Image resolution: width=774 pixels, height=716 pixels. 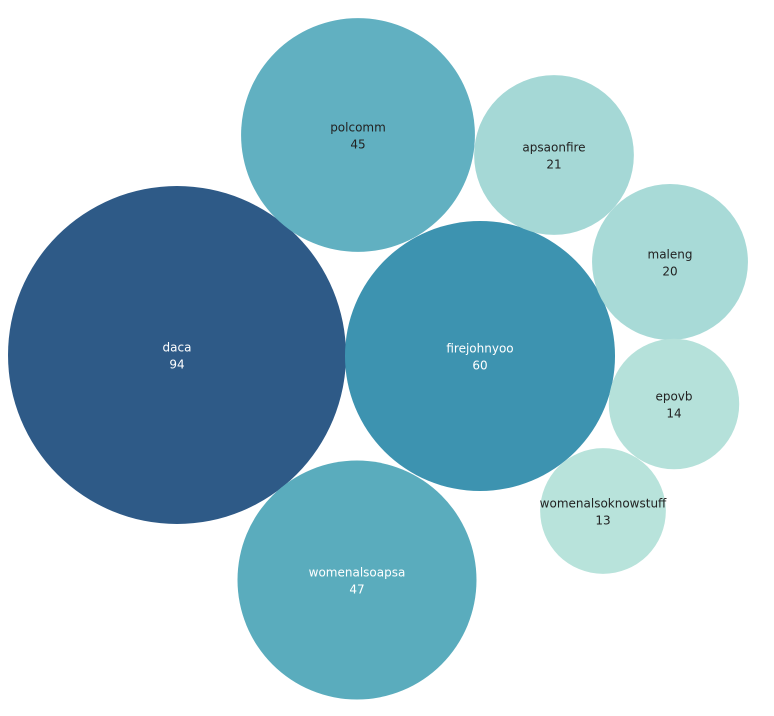 What do you see at coordinates (176, 365) in the screenshot?
I see `bubble-value: 94` at bounding box center [176, 365].